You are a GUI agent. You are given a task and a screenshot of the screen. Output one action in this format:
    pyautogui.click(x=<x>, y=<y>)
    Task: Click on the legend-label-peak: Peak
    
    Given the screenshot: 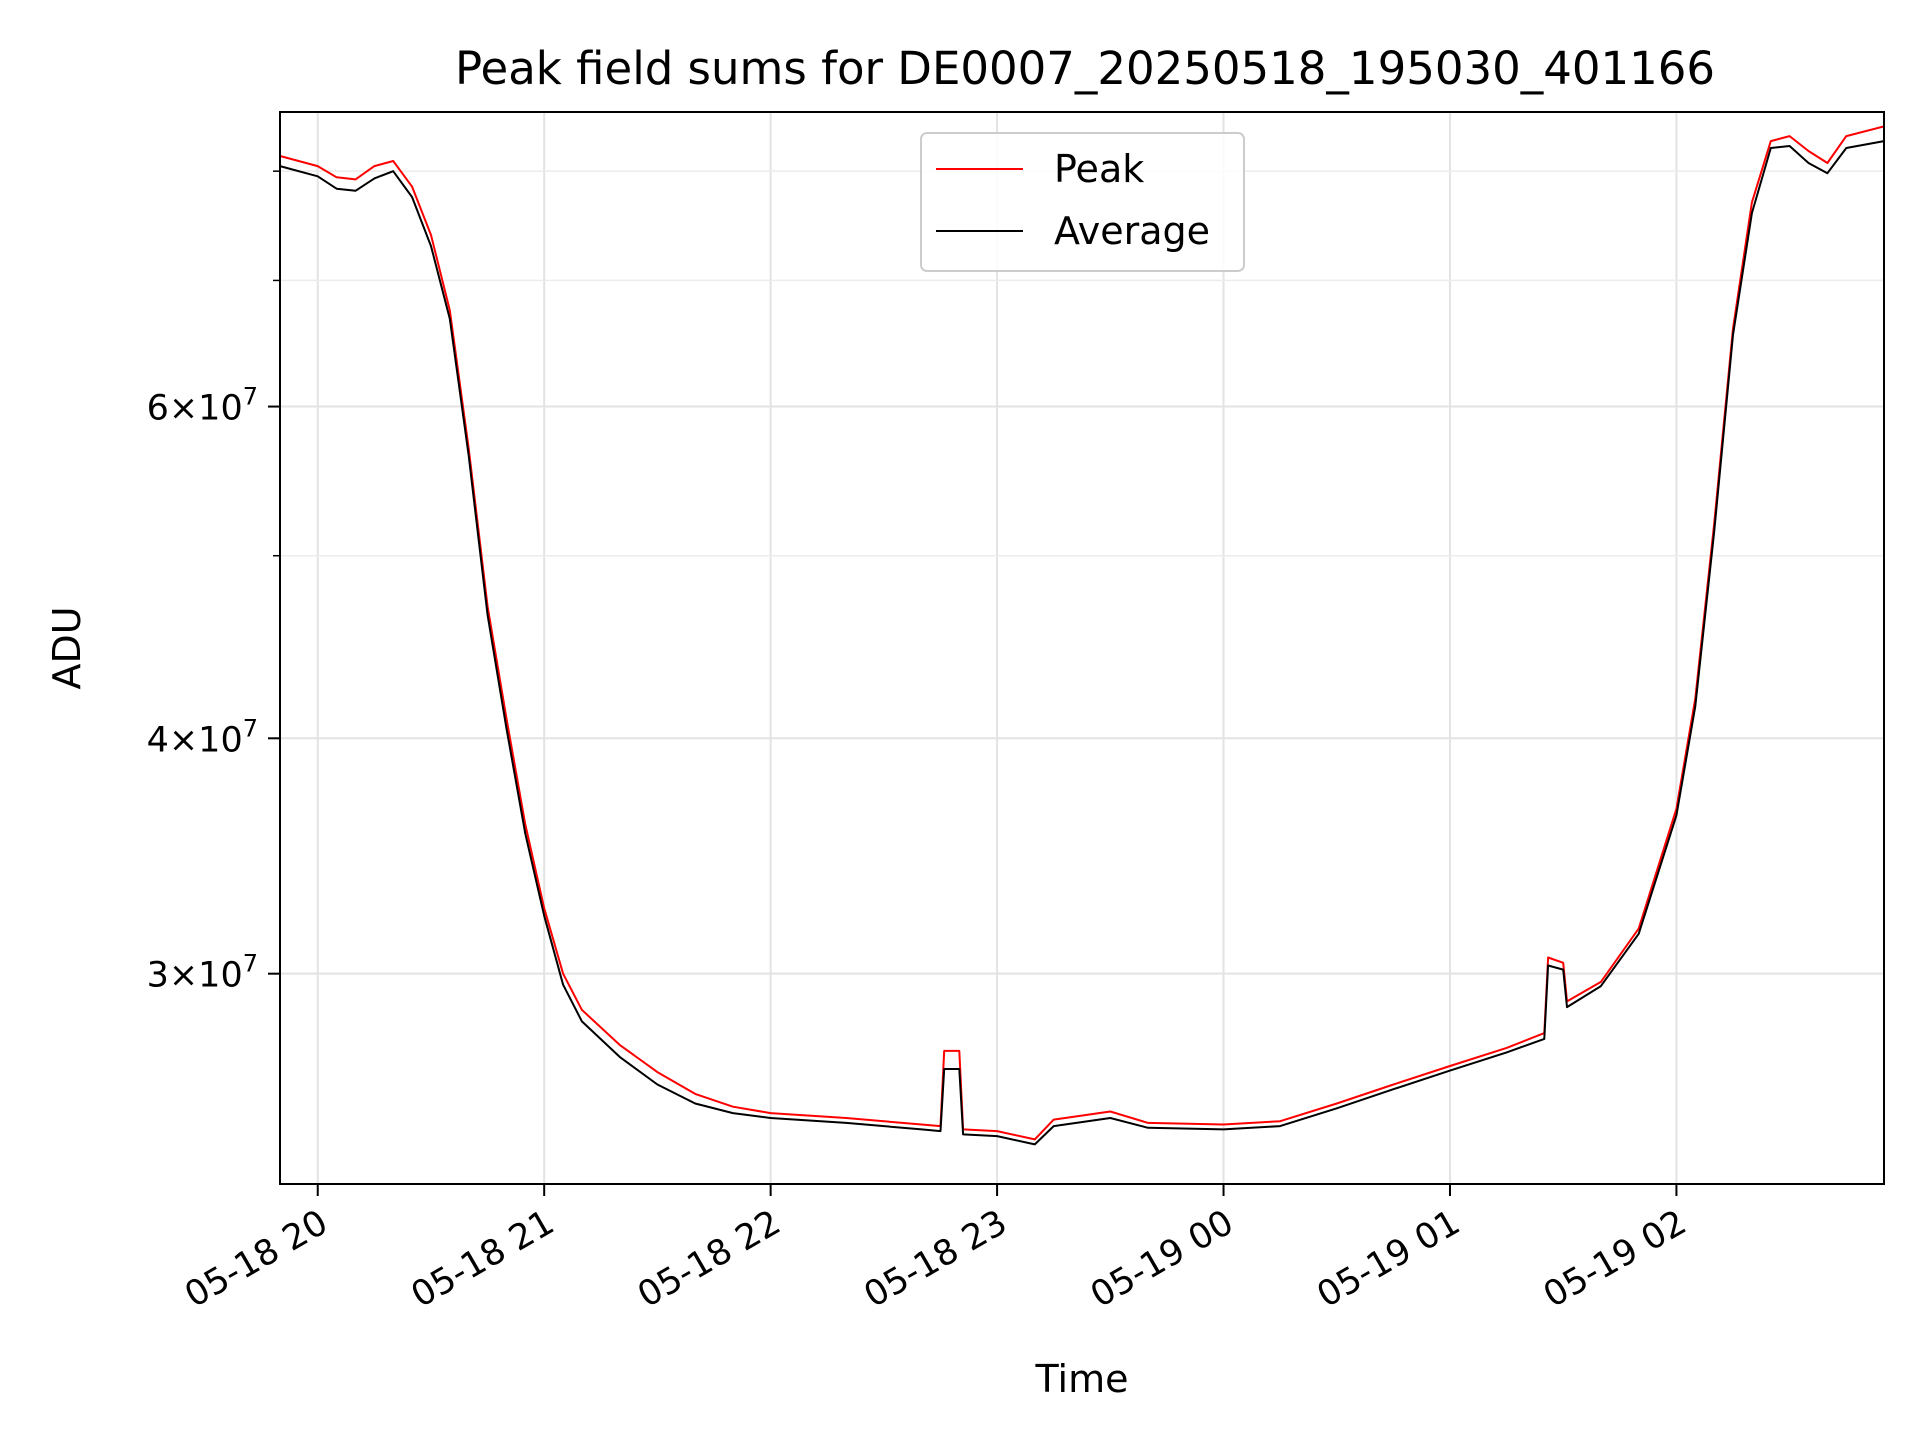 What is the action you would take?
    pyautogui.click(x=1099, y=169)
    